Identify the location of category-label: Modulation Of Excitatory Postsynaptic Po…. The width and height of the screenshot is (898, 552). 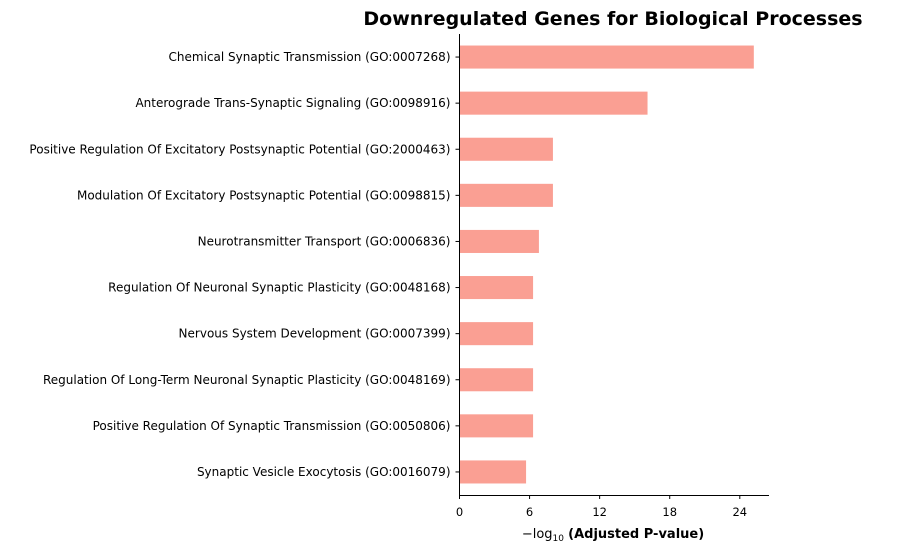
(264, 195).